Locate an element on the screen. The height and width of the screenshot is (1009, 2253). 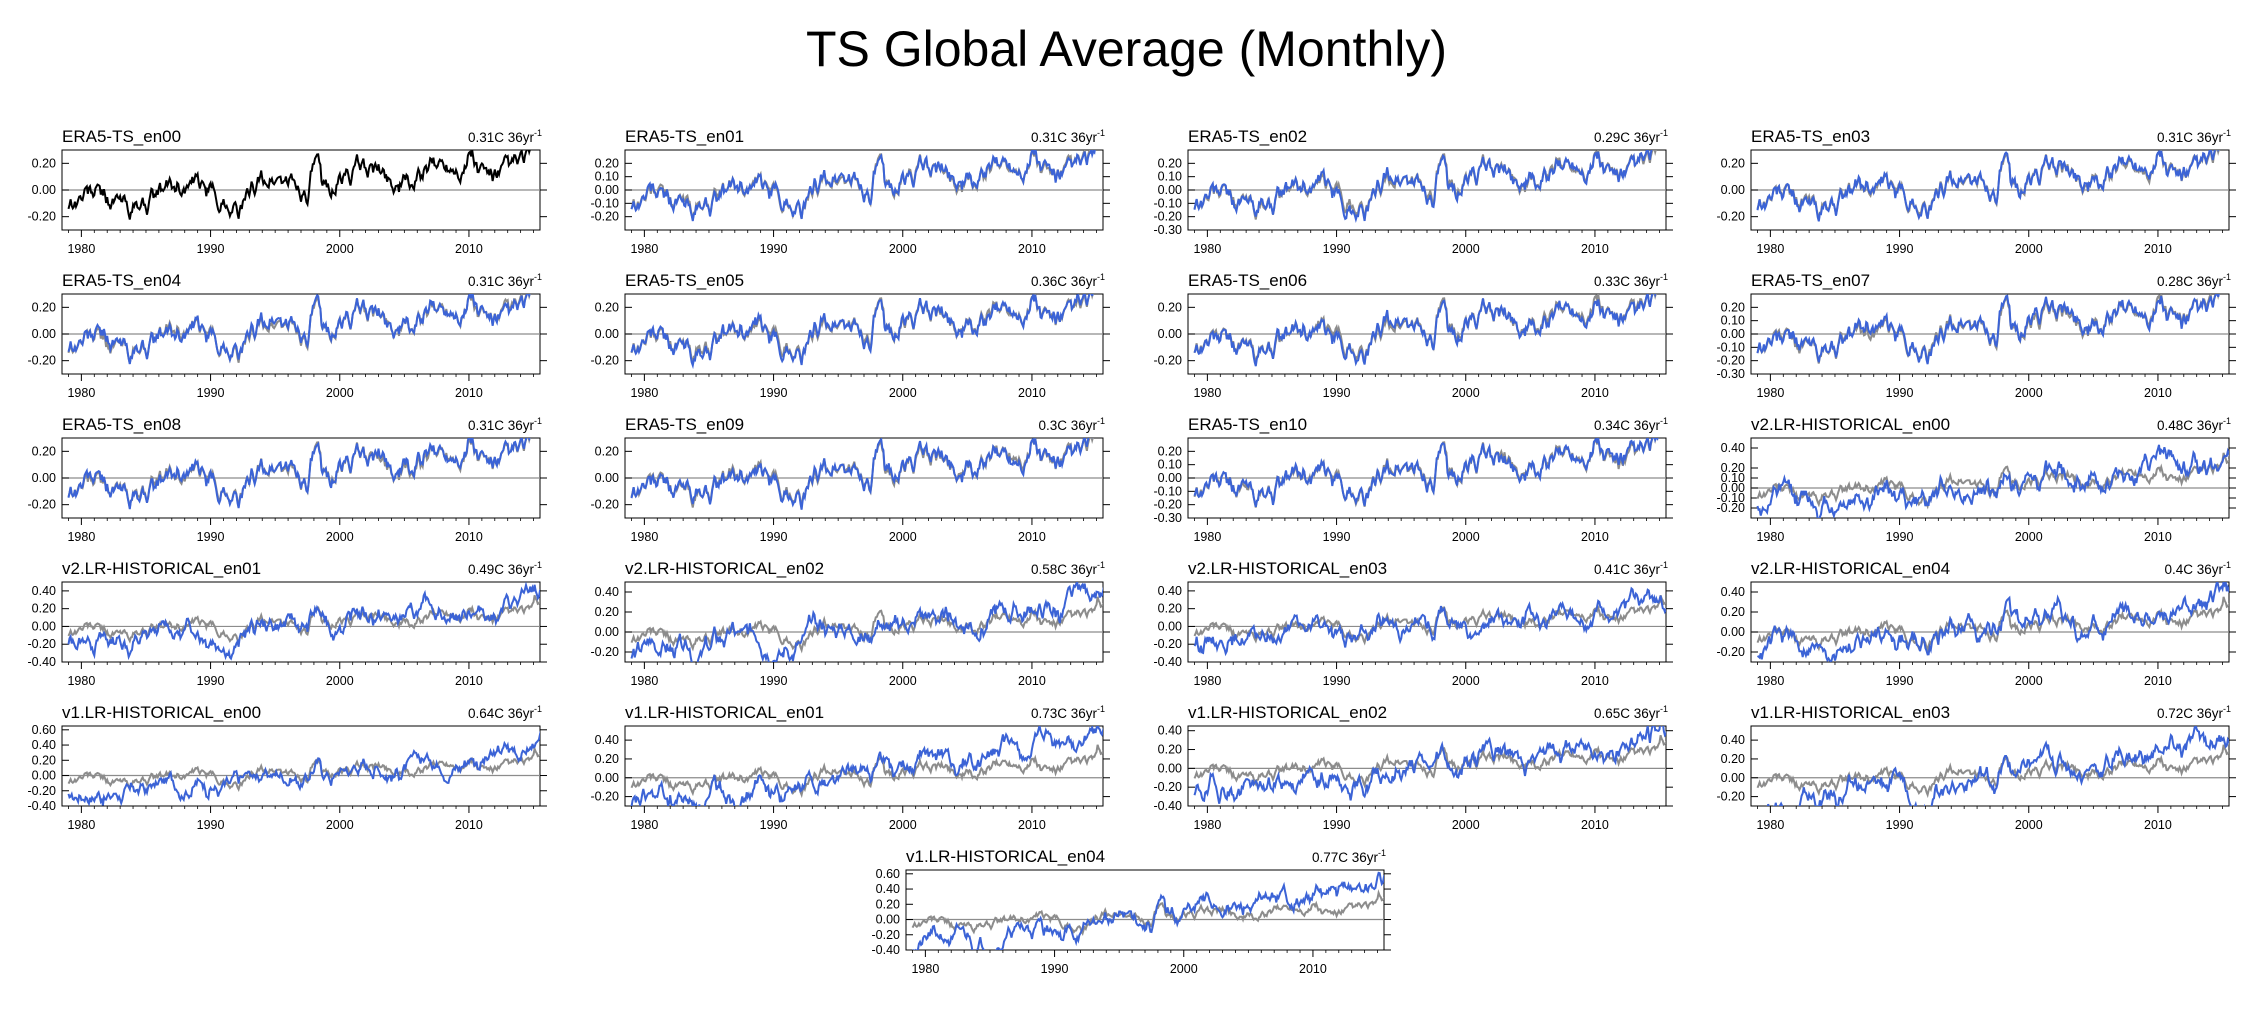
trend-label: 0.28C 36yr is located at coordinates (2190, 281).